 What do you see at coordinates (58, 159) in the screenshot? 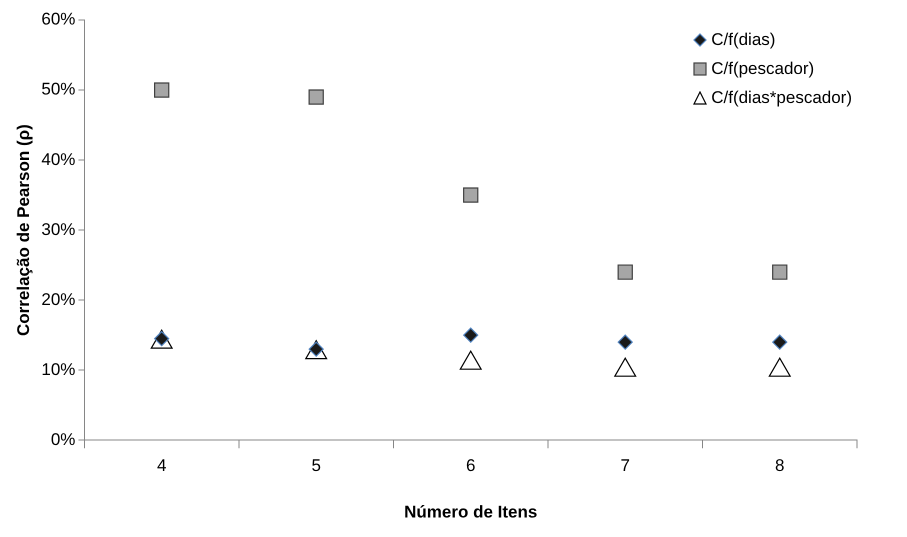
I see `y-tick-label: 40%` at bounding box center [58, 159].